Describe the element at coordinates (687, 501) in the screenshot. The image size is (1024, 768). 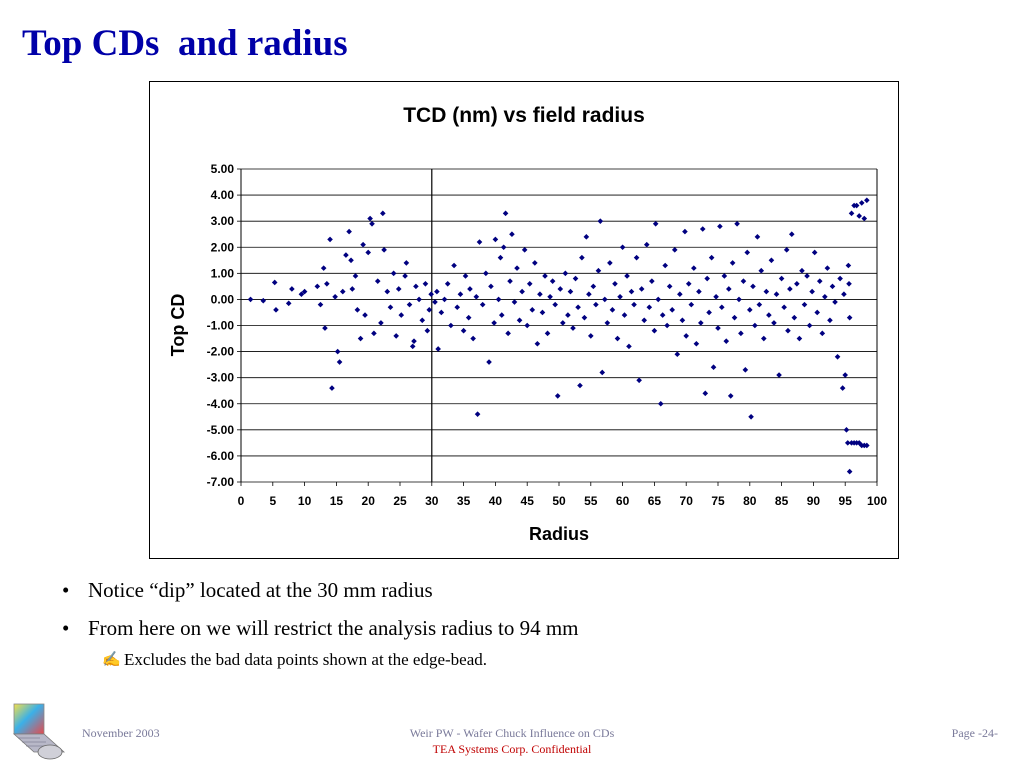
I see `x-tick-label: 70` at that location.